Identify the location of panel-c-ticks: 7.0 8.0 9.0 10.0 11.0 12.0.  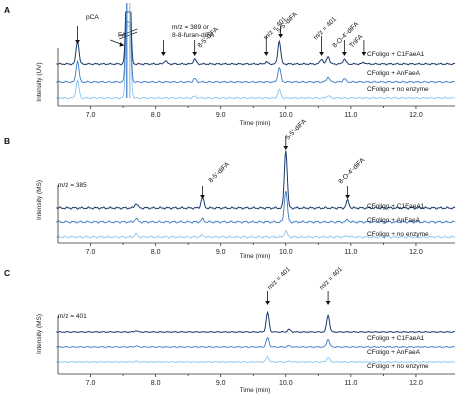
(256, 351).